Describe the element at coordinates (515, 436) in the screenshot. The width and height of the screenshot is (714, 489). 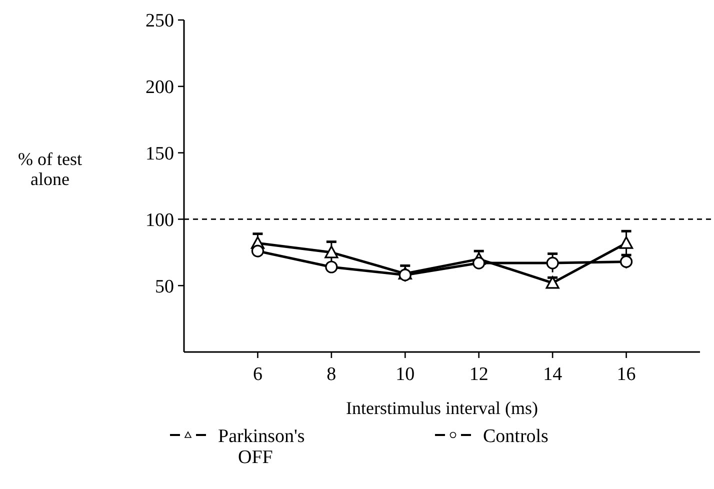
I see `legend-label: Controls` at that location.